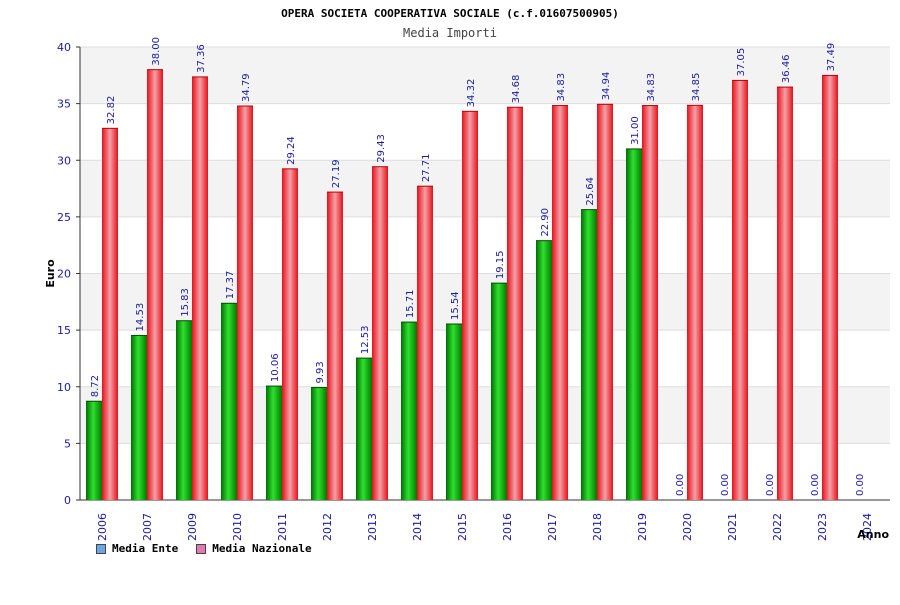  I want to click on x-tick-label: 2013, so click(372, 527).